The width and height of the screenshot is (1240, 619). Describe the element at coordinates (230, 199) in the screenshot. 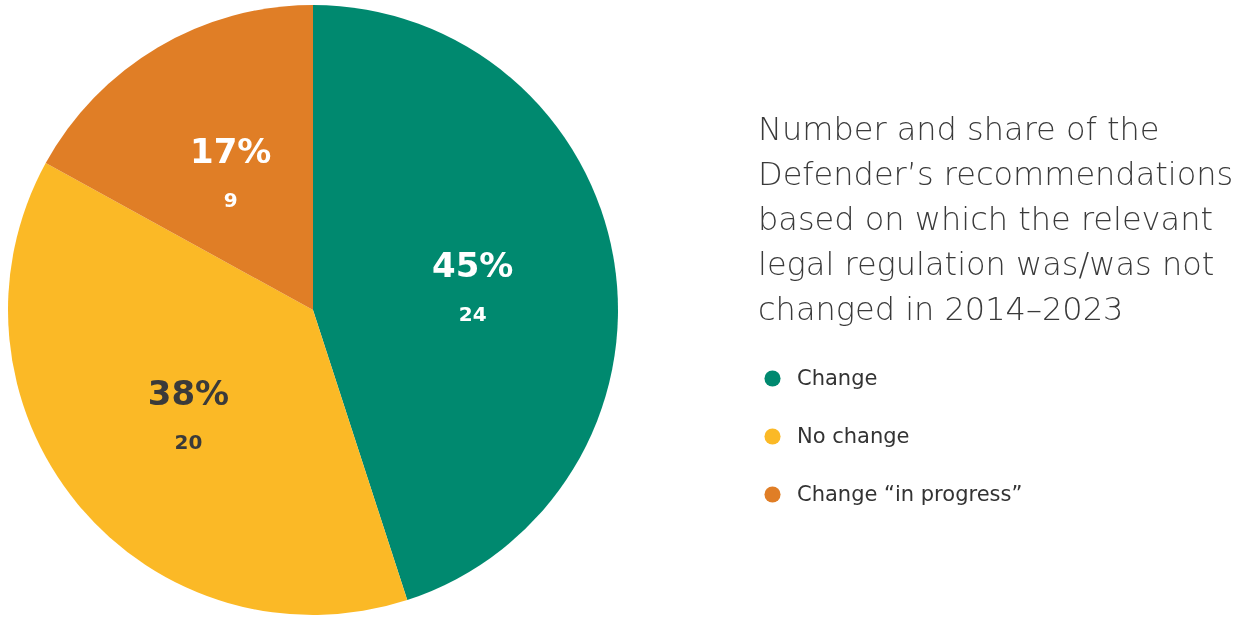

I see `text: 9` at that location.